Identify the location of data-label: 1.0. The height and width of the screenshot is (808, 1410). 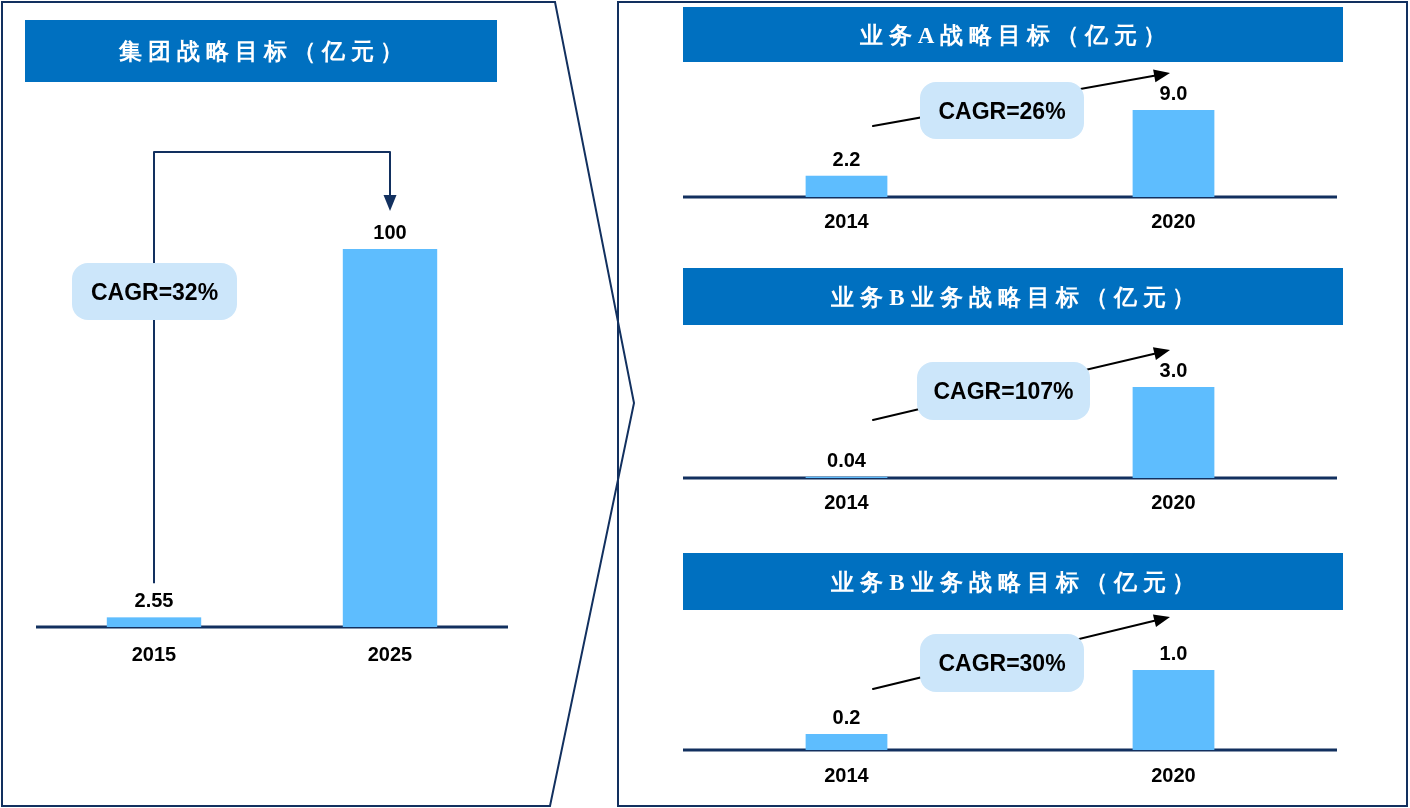
(1173, 653).